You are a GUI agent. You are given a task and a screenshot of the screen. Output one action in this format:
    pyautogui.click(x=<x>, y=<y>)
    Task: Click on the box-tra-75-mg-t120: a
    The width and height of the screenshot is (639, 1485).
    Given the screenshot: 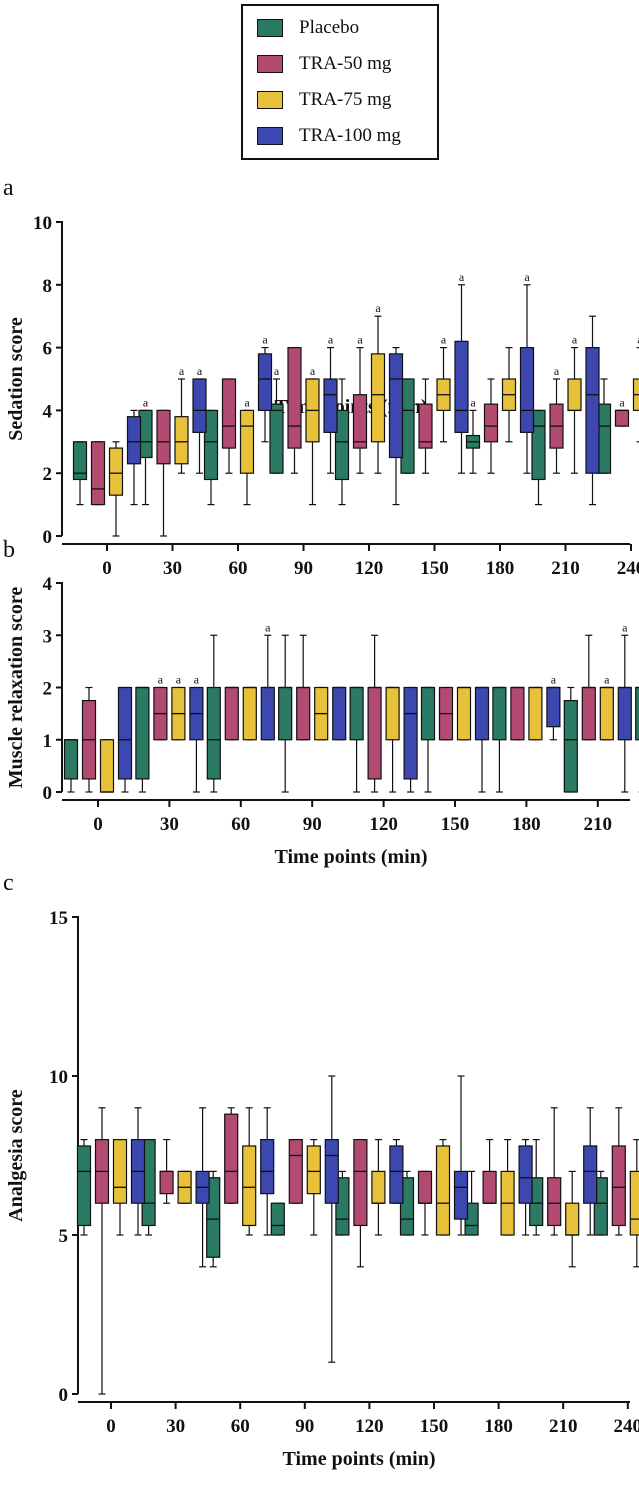 What is the action you would take?
    pyautogui.click(x=378, y=387)
    